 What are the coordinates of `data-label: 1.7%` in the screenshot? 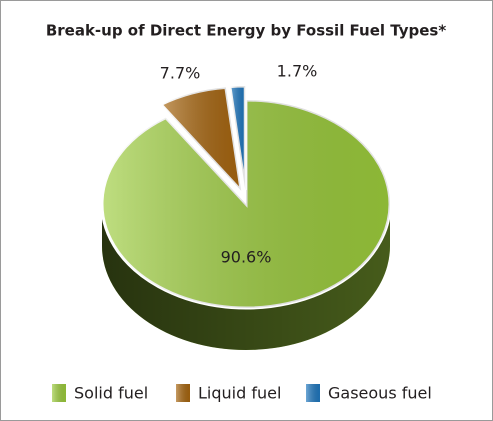 It's located at (297, 71).